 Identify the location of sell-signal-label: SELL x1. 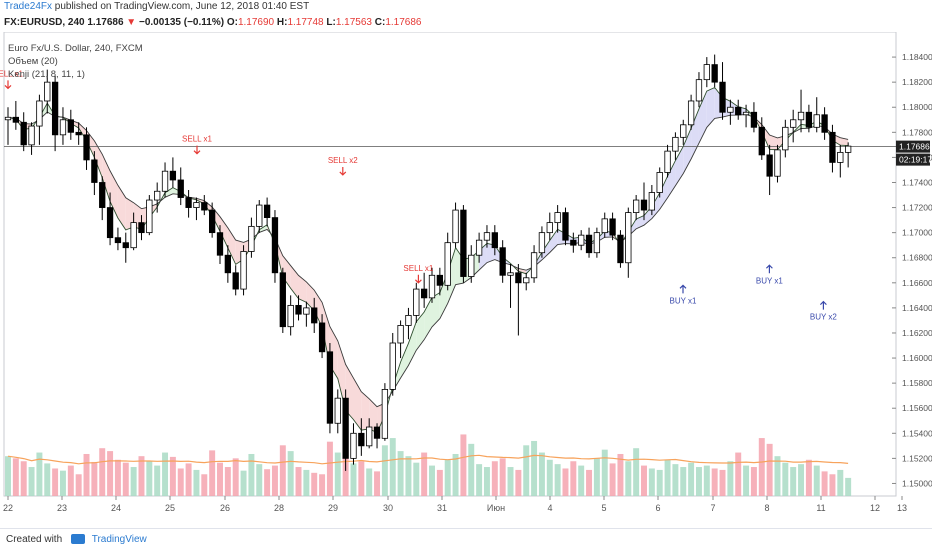
(12, 73).